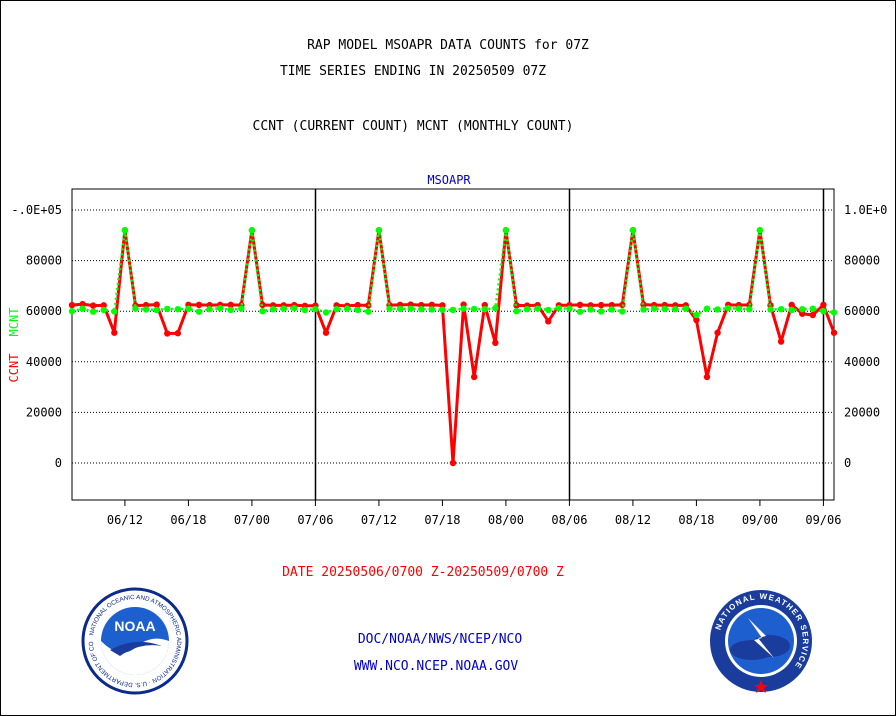 This screenshot has height=716, width=896. I want to click on y-tick-label-left: 80000, so click(44, 261).